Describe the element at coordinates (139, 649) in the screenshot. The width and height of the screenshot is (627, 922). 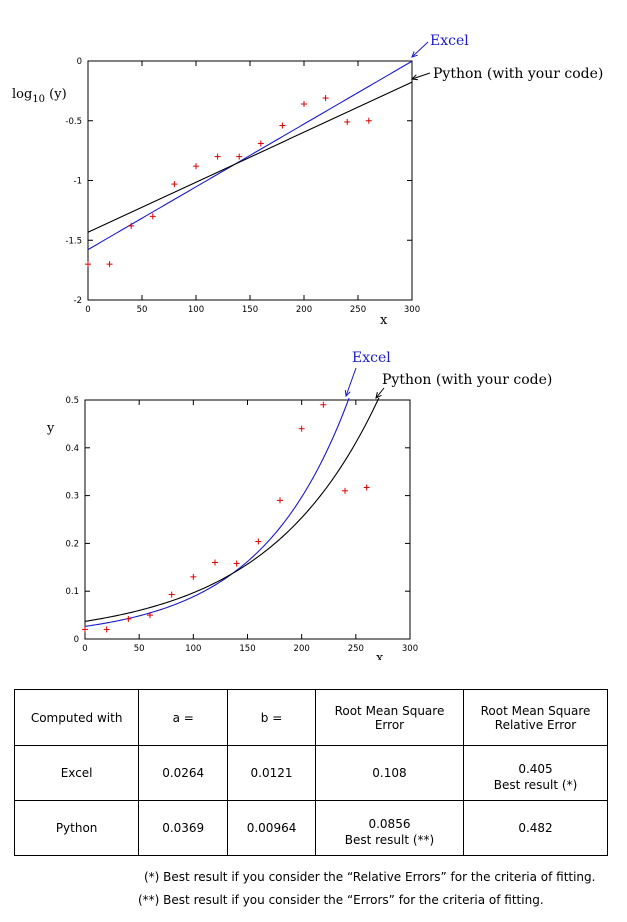
I see `linear-chart-xtick-label: 50` at that location.